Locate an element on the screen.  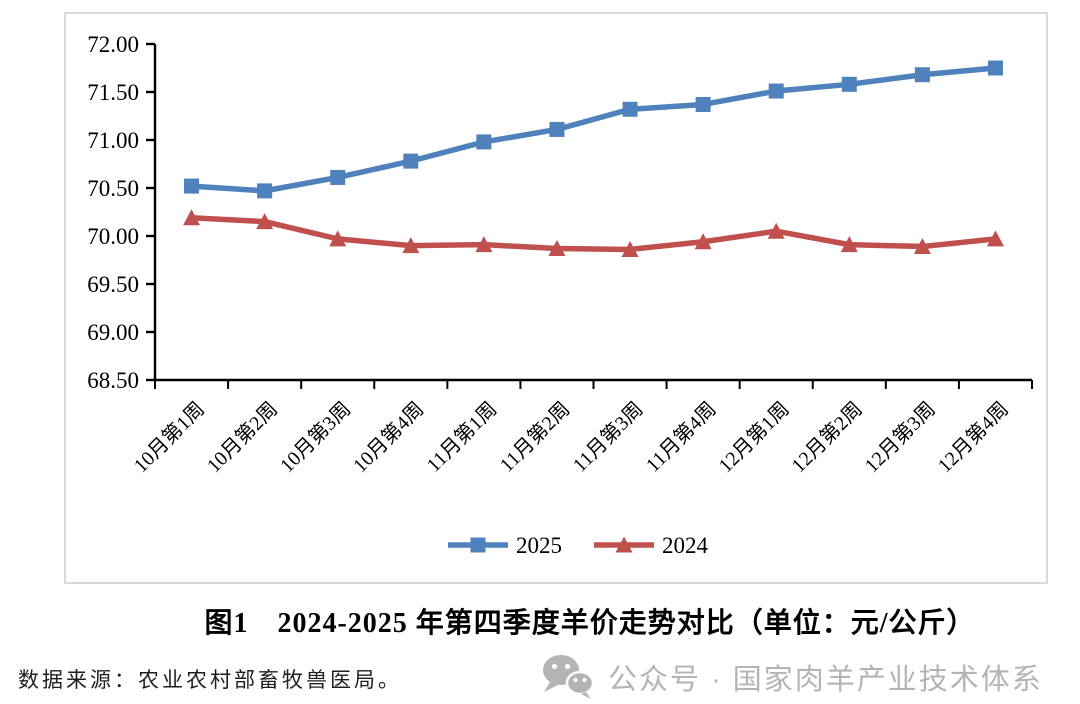
x-tick-label: 10月第3周 is located at coordinates (315, 437).